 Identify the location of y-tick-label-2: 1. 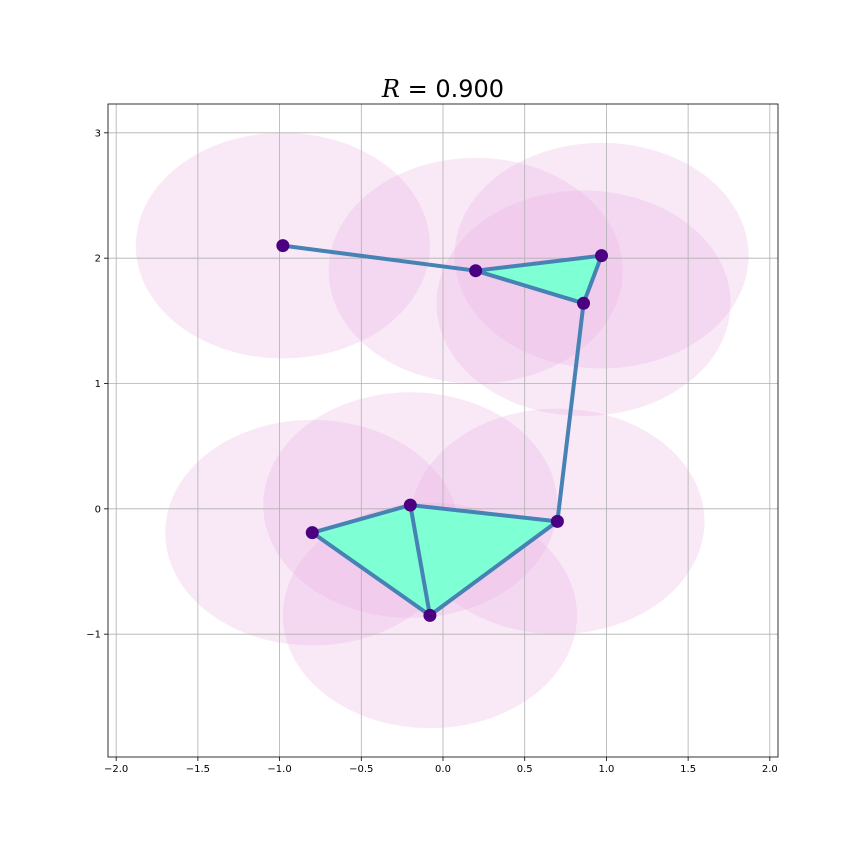
(98, 384).